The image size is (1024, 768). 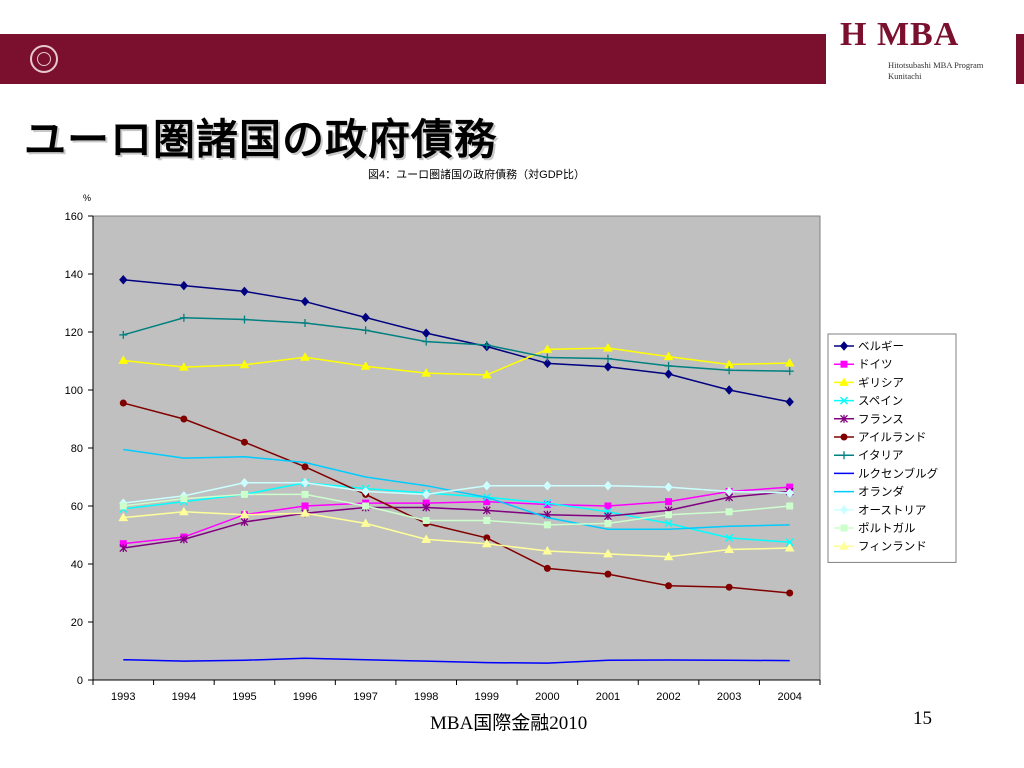 What do you see at coordinates (875, 365) in the screenshot?
I see `legend-label: ドイツ` at bounding box center [875, 365].